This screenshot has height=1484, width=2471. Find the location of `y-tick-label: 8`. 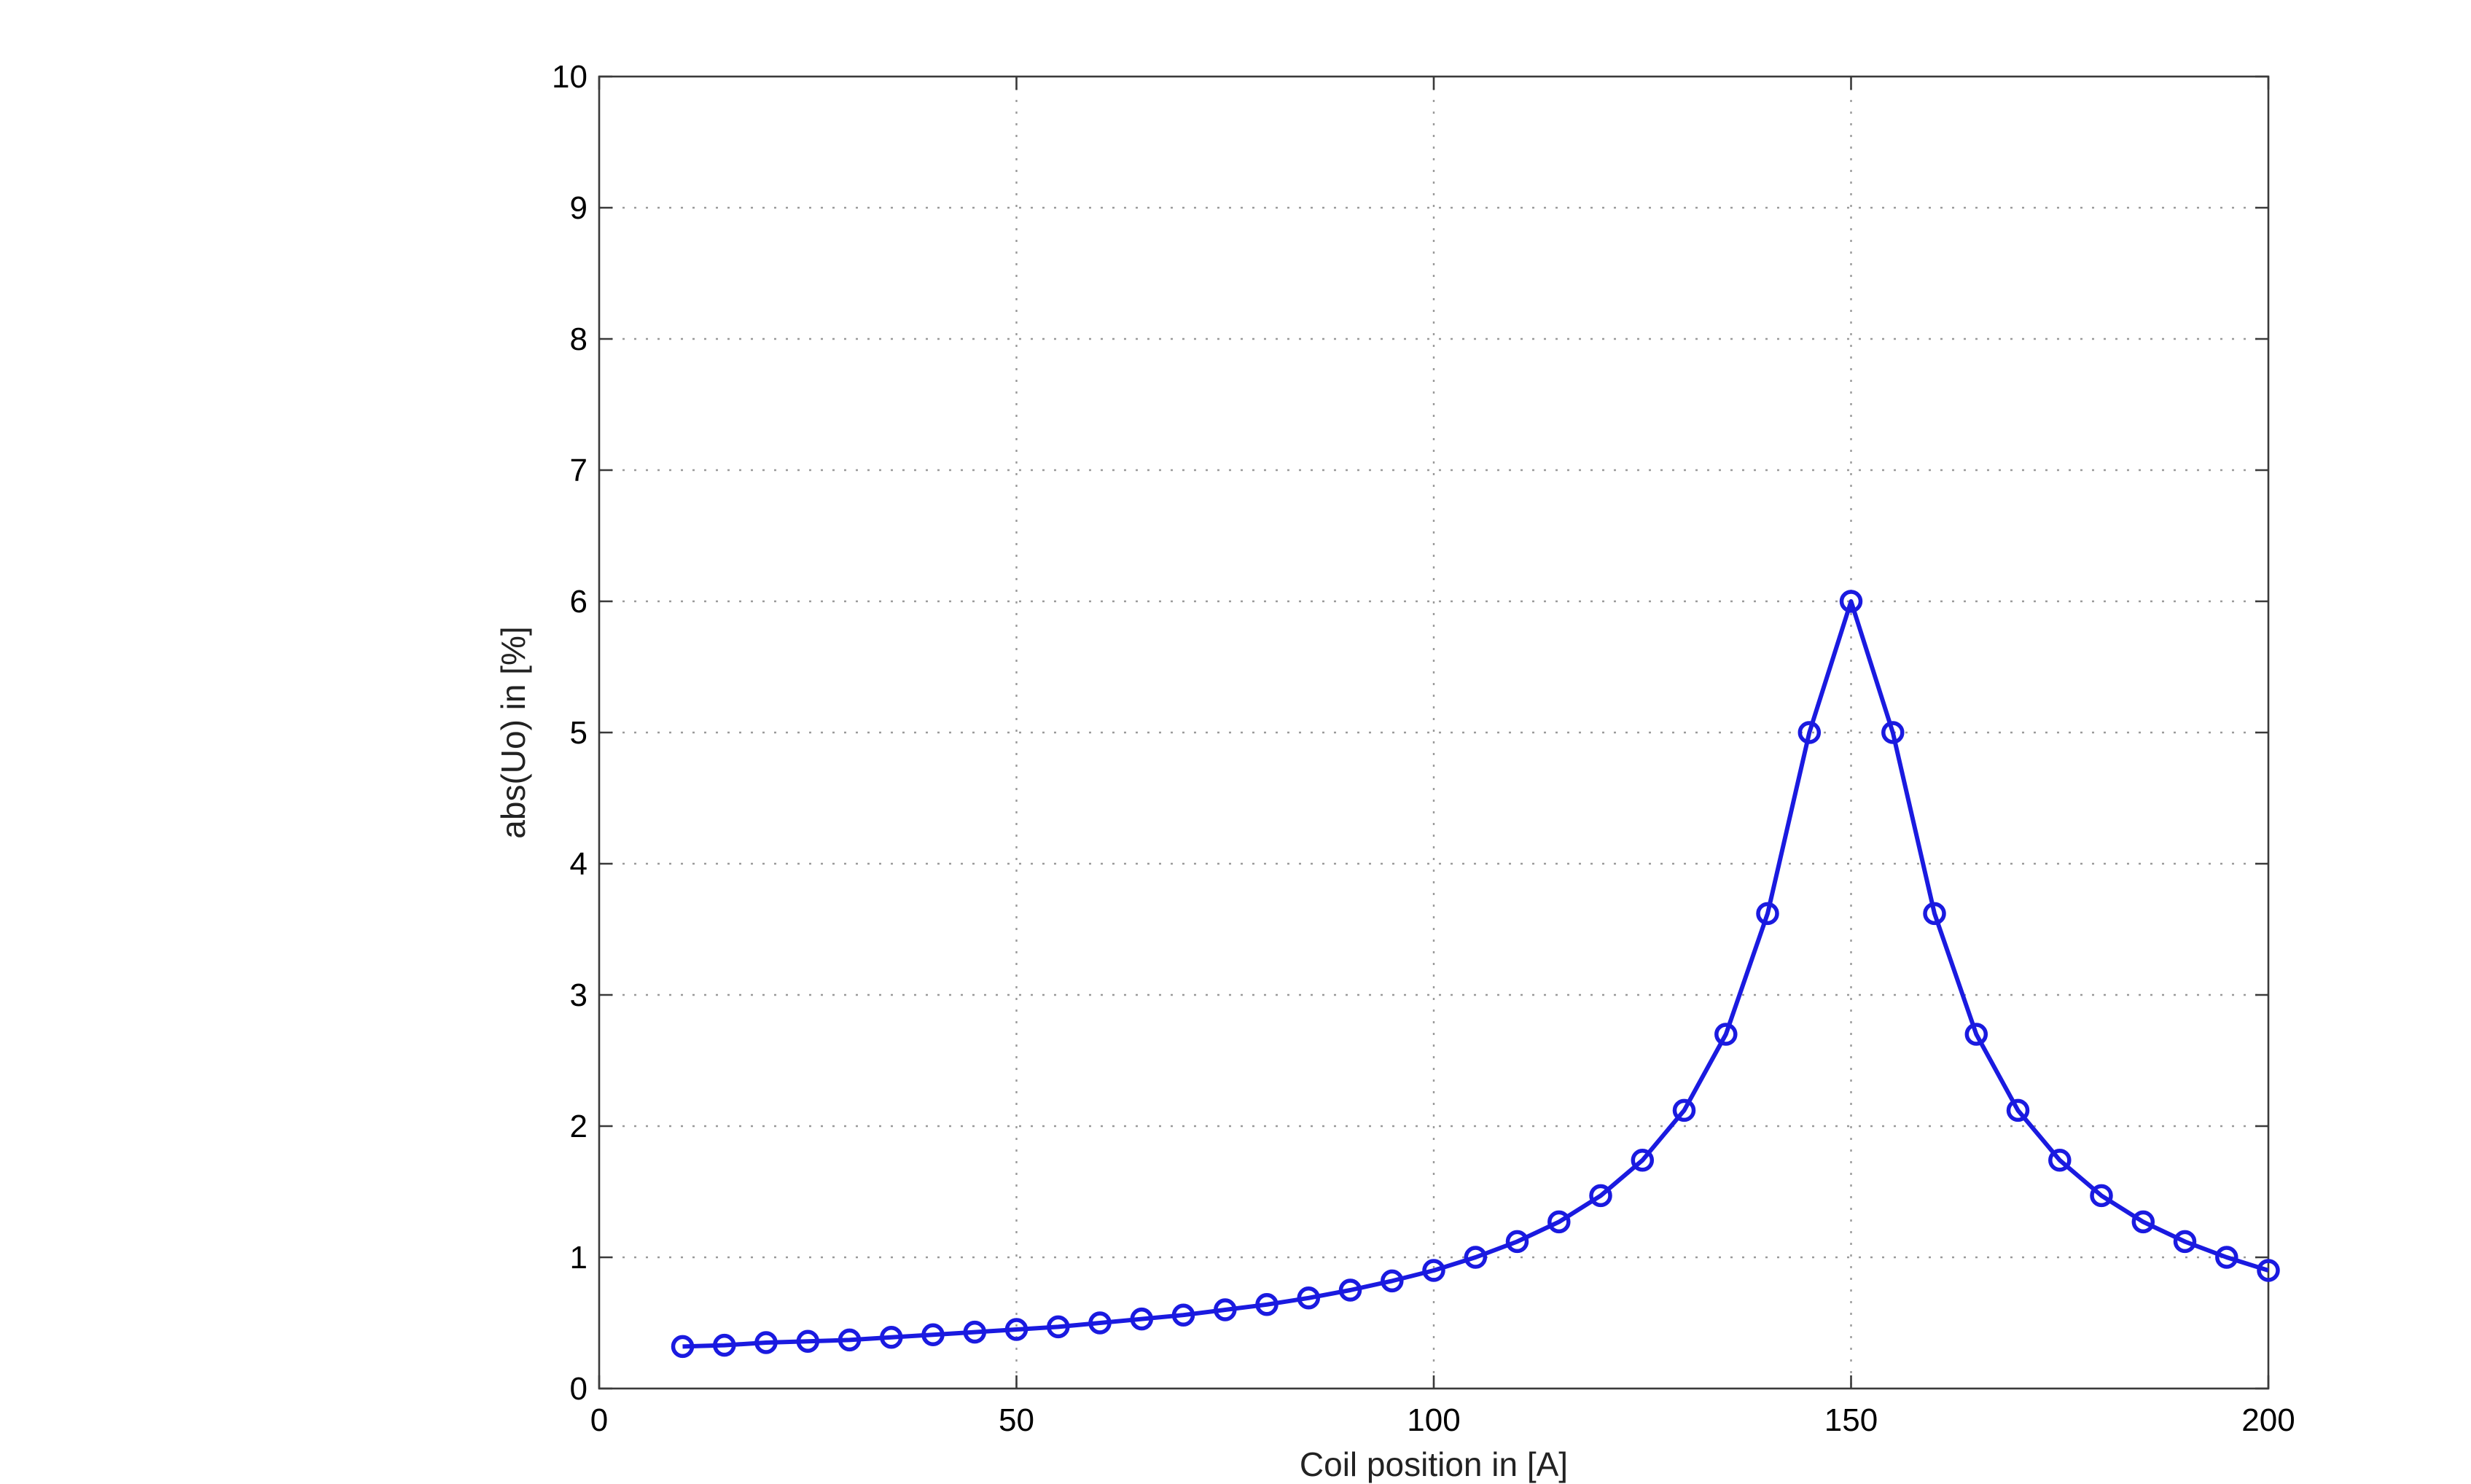

y-tick-label: 8 is located at coordinates (579, 339).